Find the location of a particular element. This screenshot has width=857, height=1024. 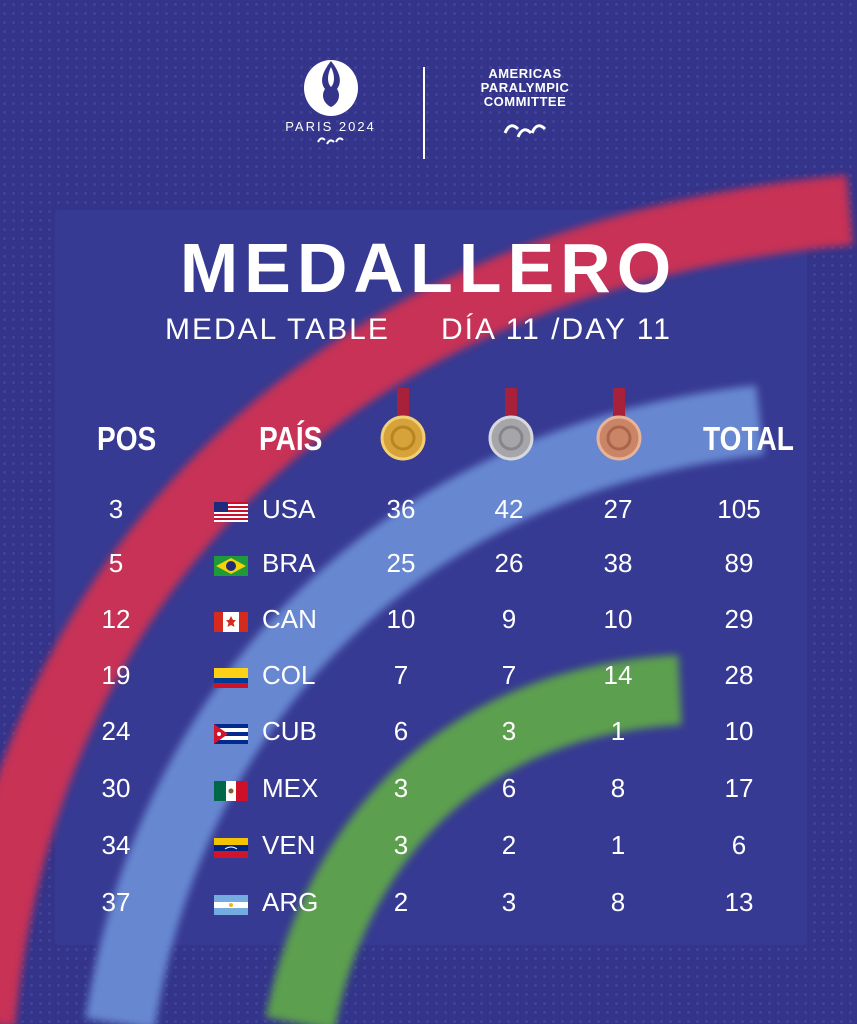

header: PARIS 2024 AMERICAS PARALYMPIC COMMITTEE is located at coordinates (428, 110).